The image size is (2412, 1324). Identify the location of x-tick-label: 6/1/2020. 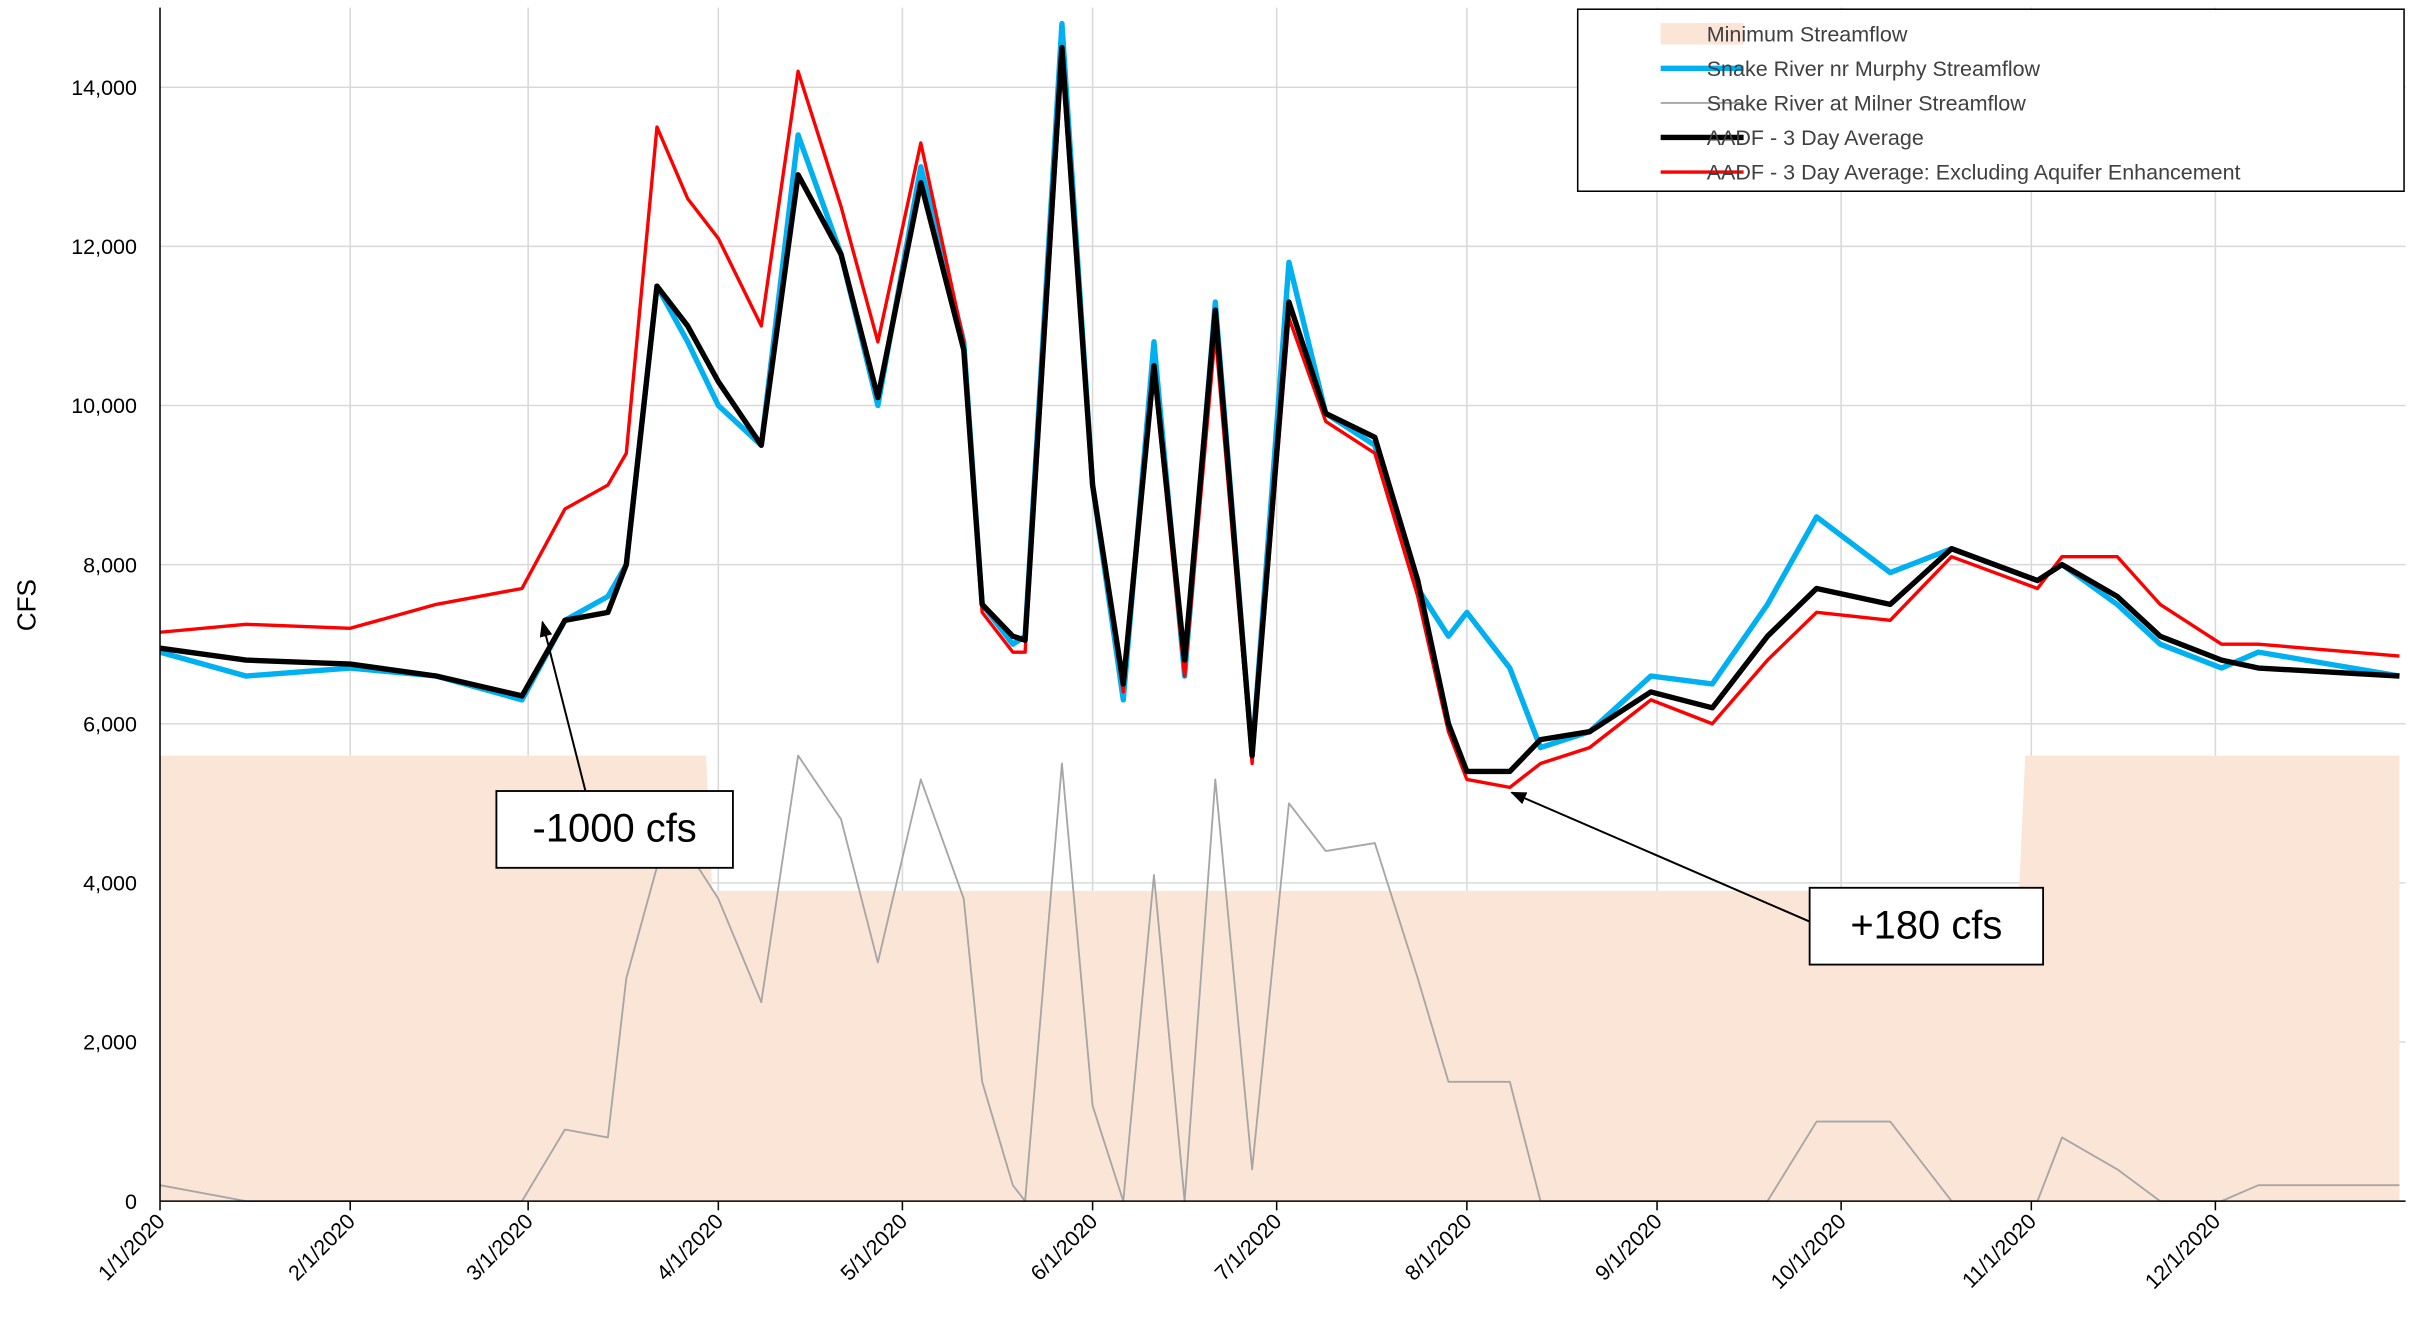
(1064, 1247).